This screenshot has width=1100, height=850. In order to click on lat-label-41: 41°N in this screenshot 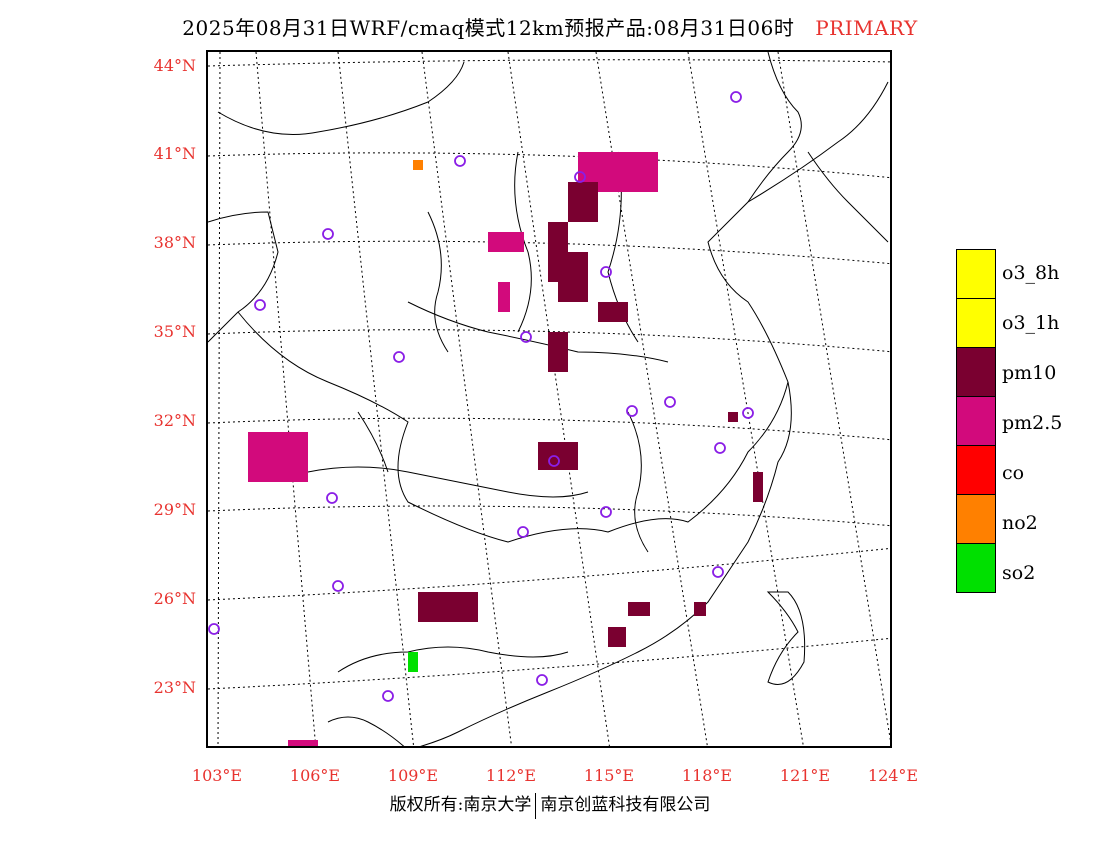, I will do `click(174, 153)`.